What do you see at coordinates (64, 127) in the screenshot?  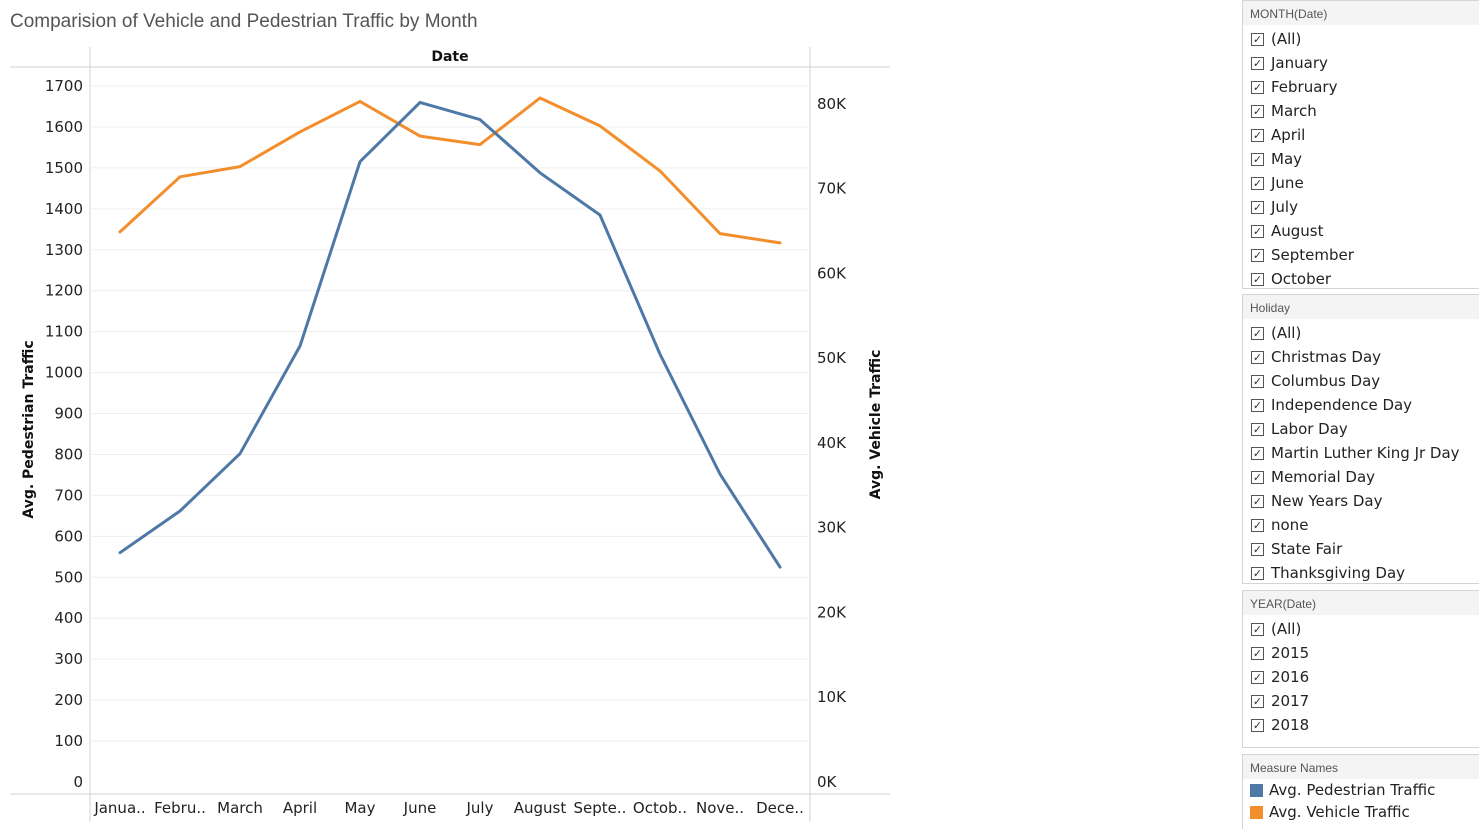 I see `left-axis-tick-label: 1600` at bounding box center [64, 127].